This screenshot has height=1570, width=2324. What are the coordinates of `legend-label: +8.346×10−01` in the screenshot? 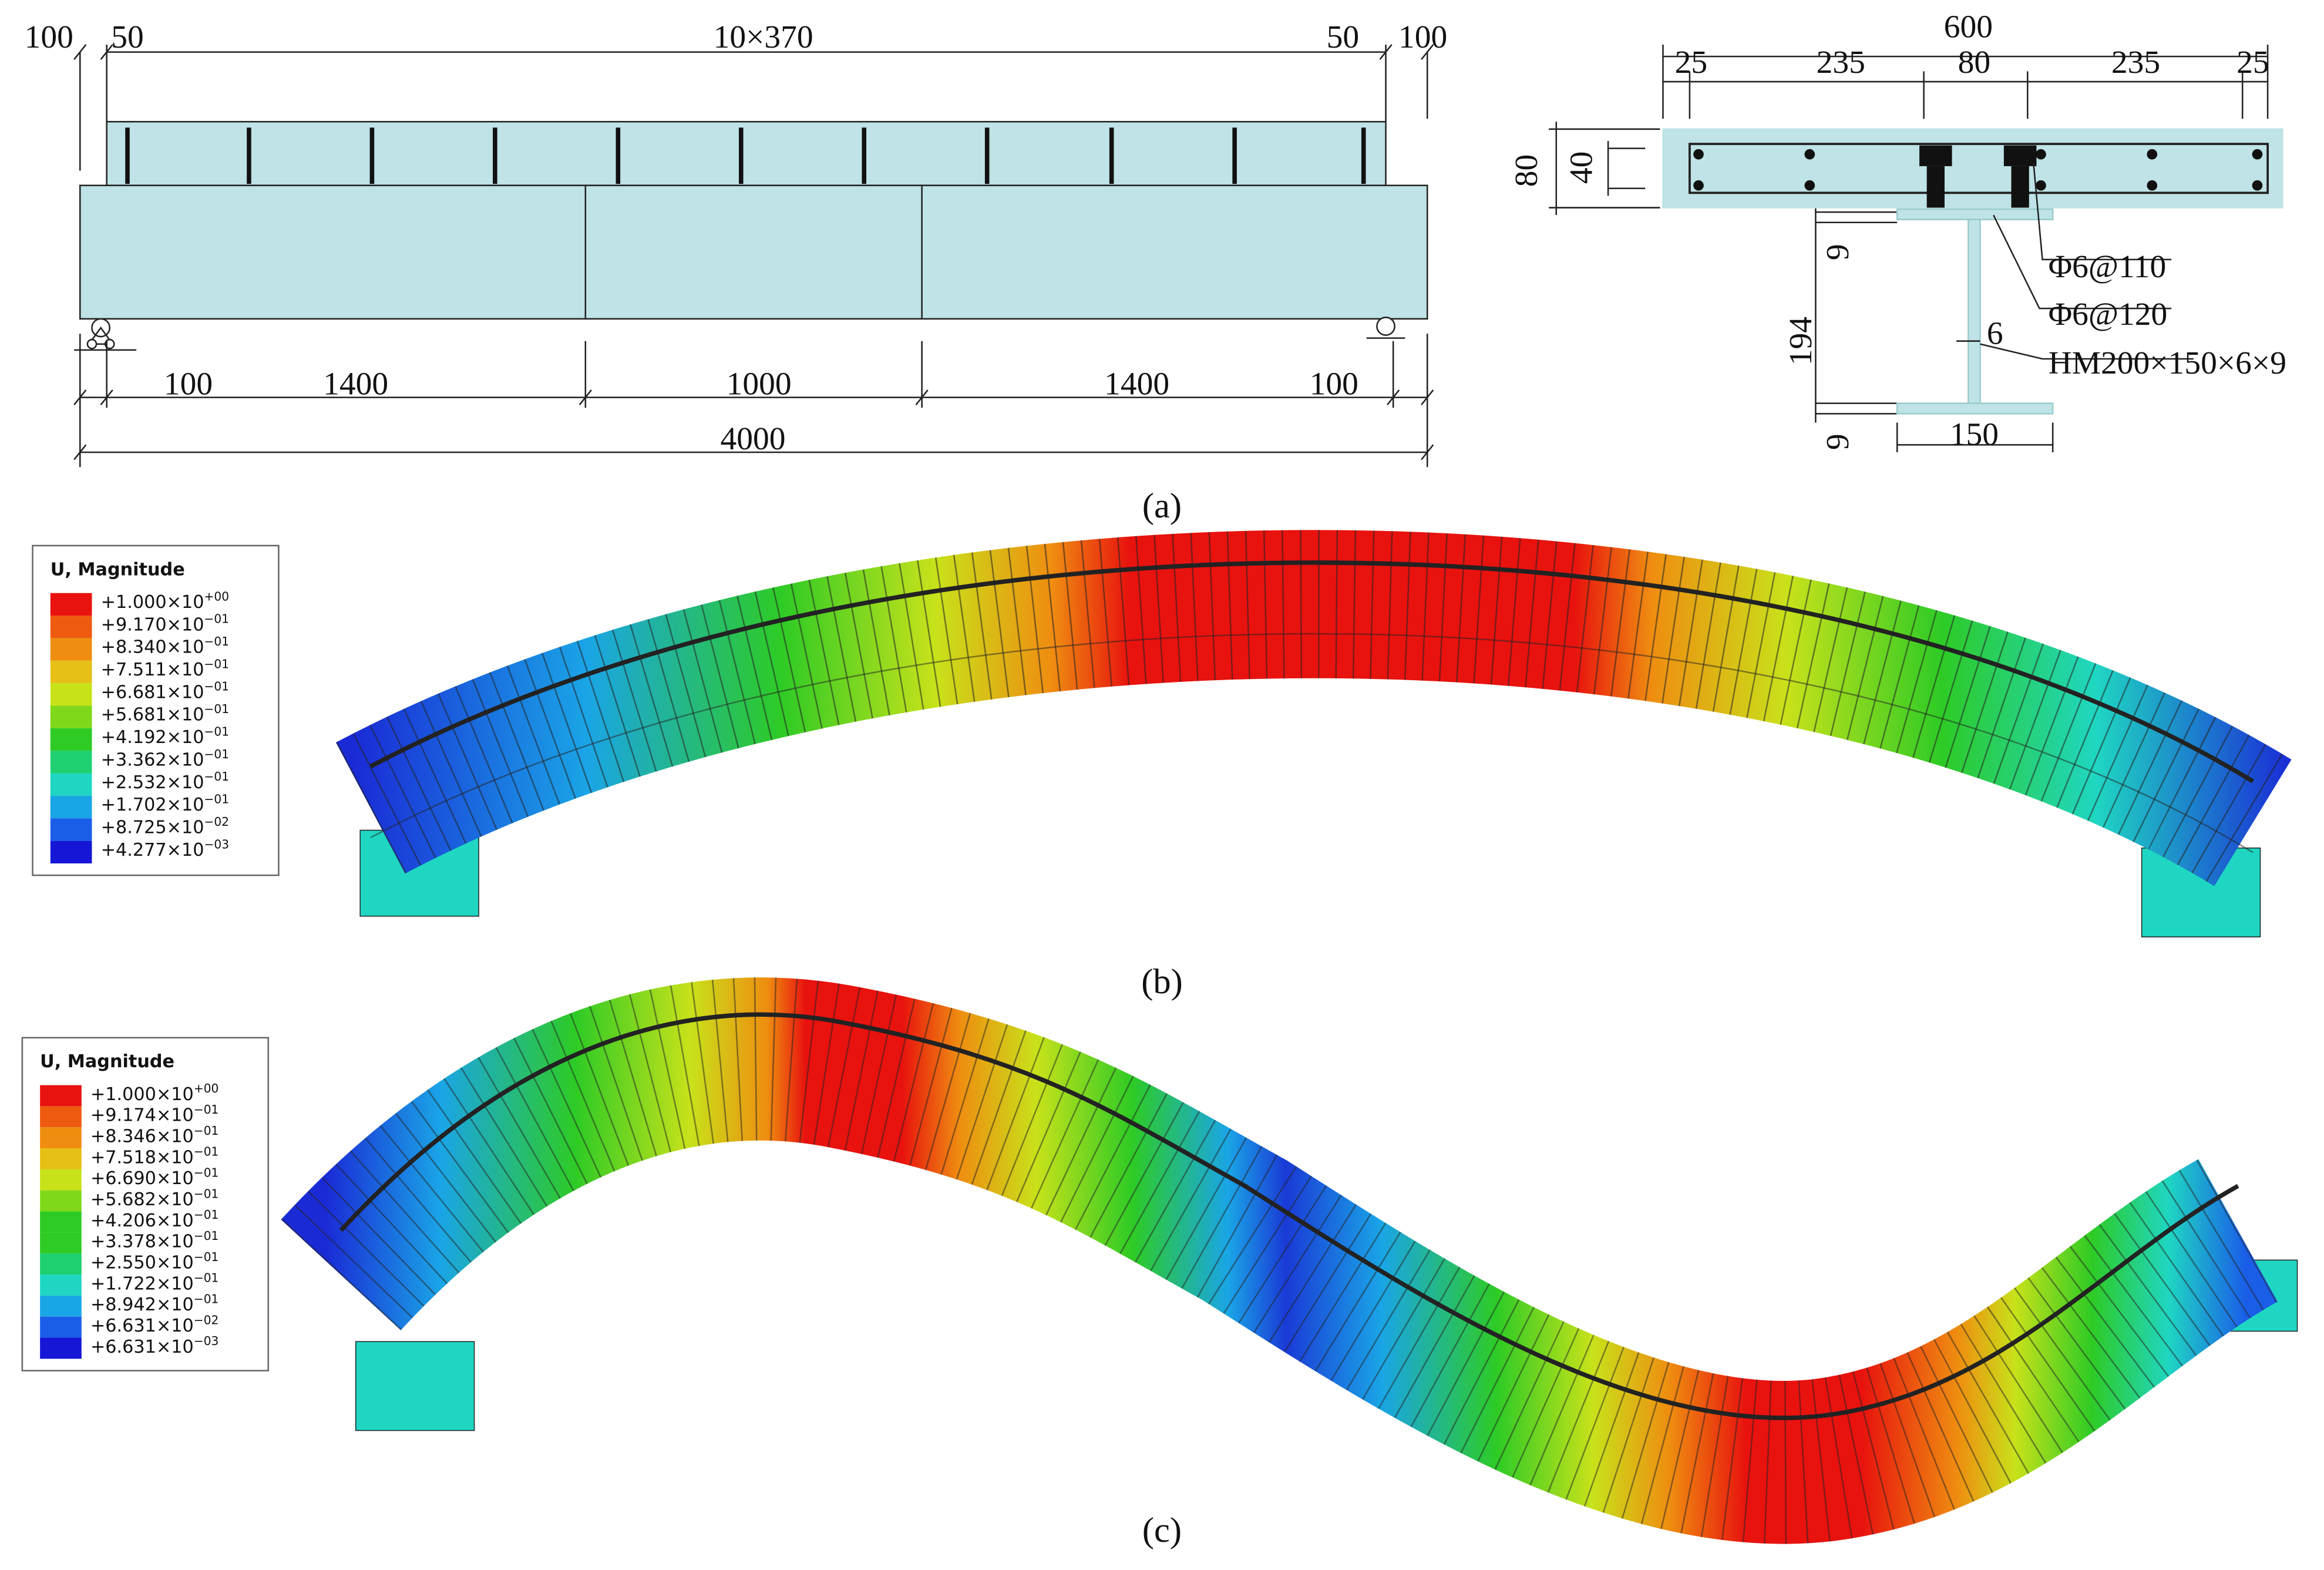 It's located at (154, 1135).